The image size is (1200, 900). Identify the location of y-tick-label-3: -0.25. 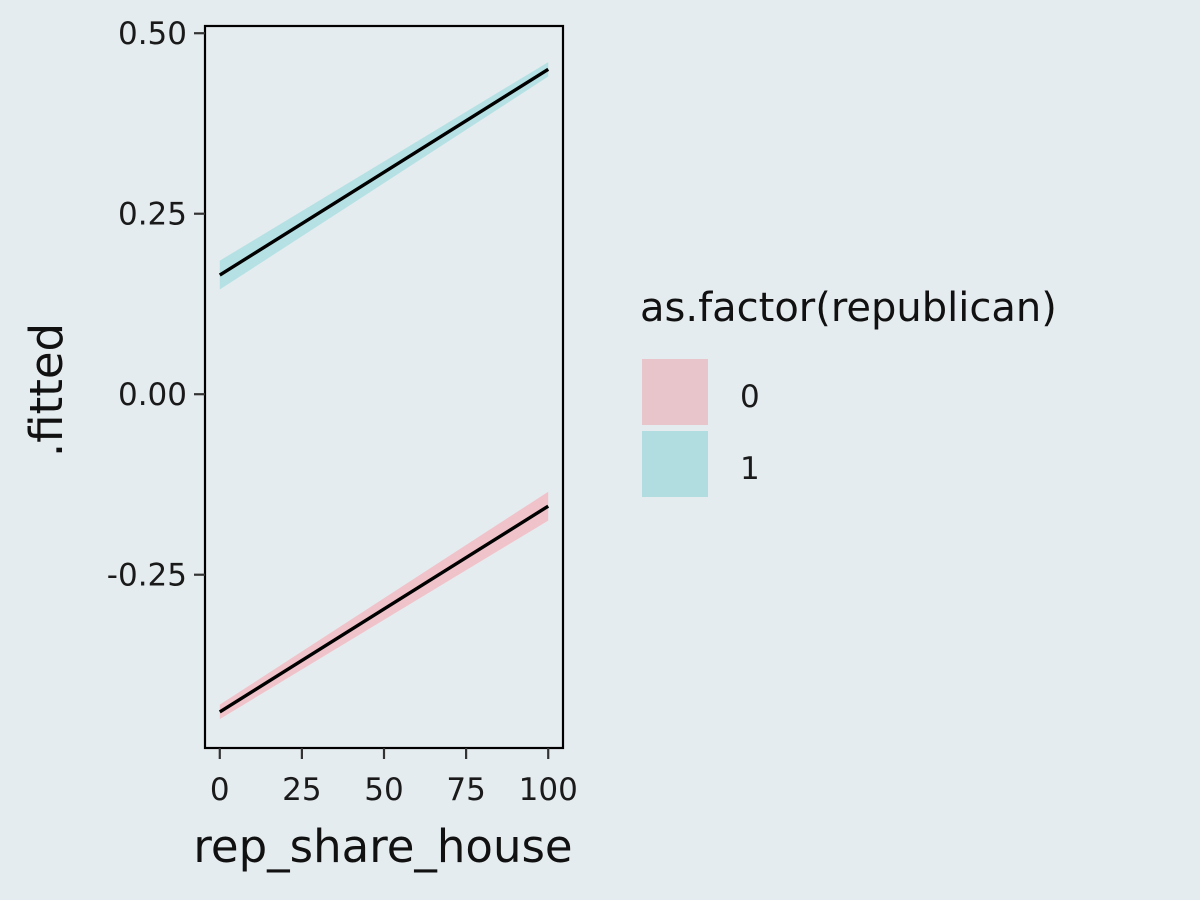
(147, 576).